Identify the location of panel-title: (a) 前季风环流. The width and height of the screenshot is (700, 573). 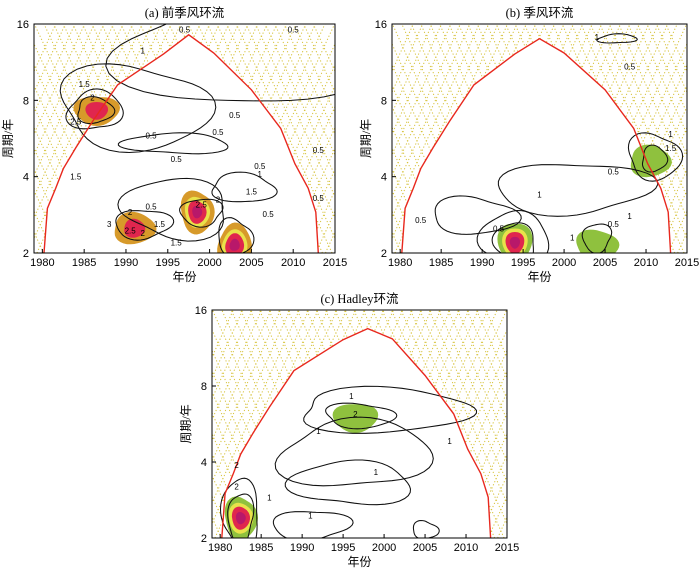
(185, 12).